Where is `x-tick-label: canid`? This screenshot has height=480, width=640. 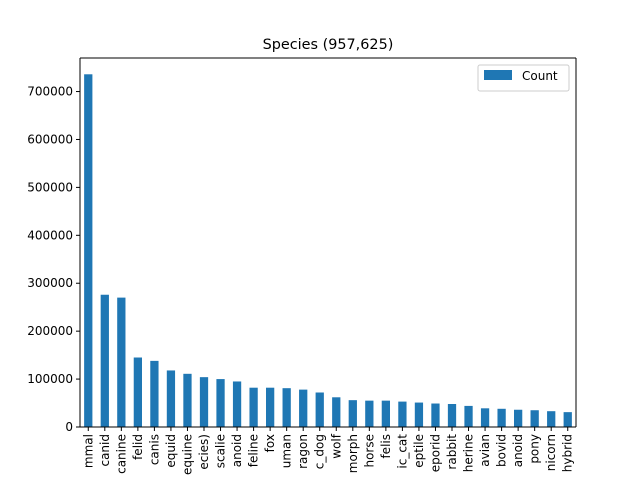 x-tick-label: canid is located at coordinates (105, 450).